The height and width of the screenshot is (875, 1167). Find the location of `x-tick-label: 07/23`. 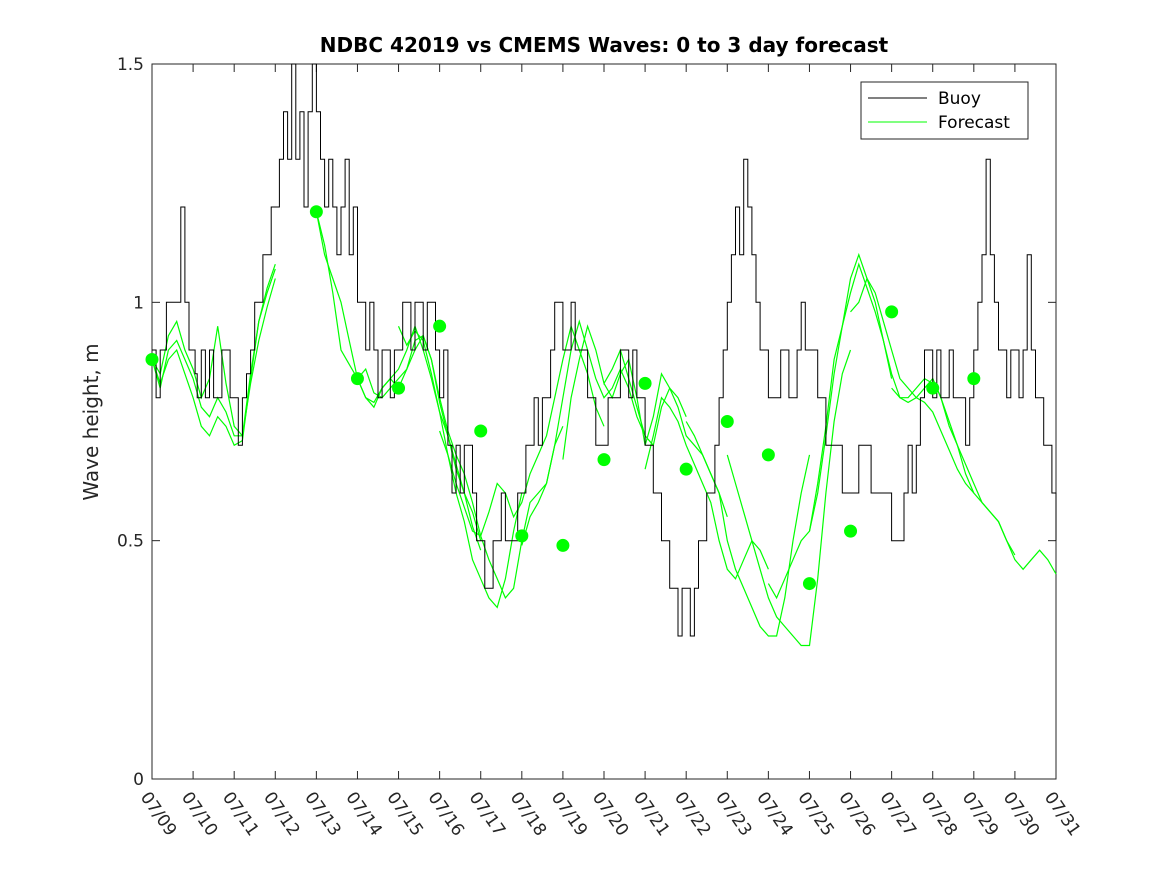

x-tick-label: 07/23 is located at coordinates (733, 814).